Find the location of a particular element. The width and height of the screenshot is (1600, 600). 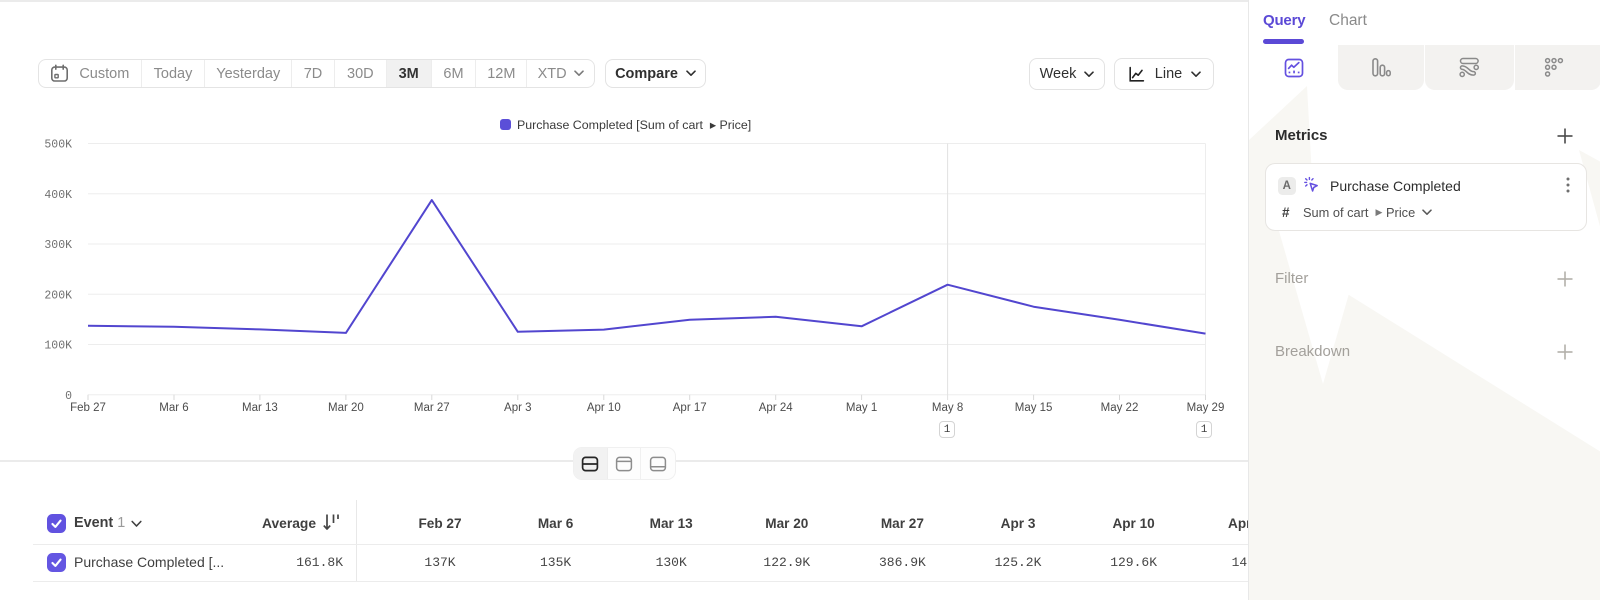

svg-text: Apr 3 is located at coordinates (518, 408).